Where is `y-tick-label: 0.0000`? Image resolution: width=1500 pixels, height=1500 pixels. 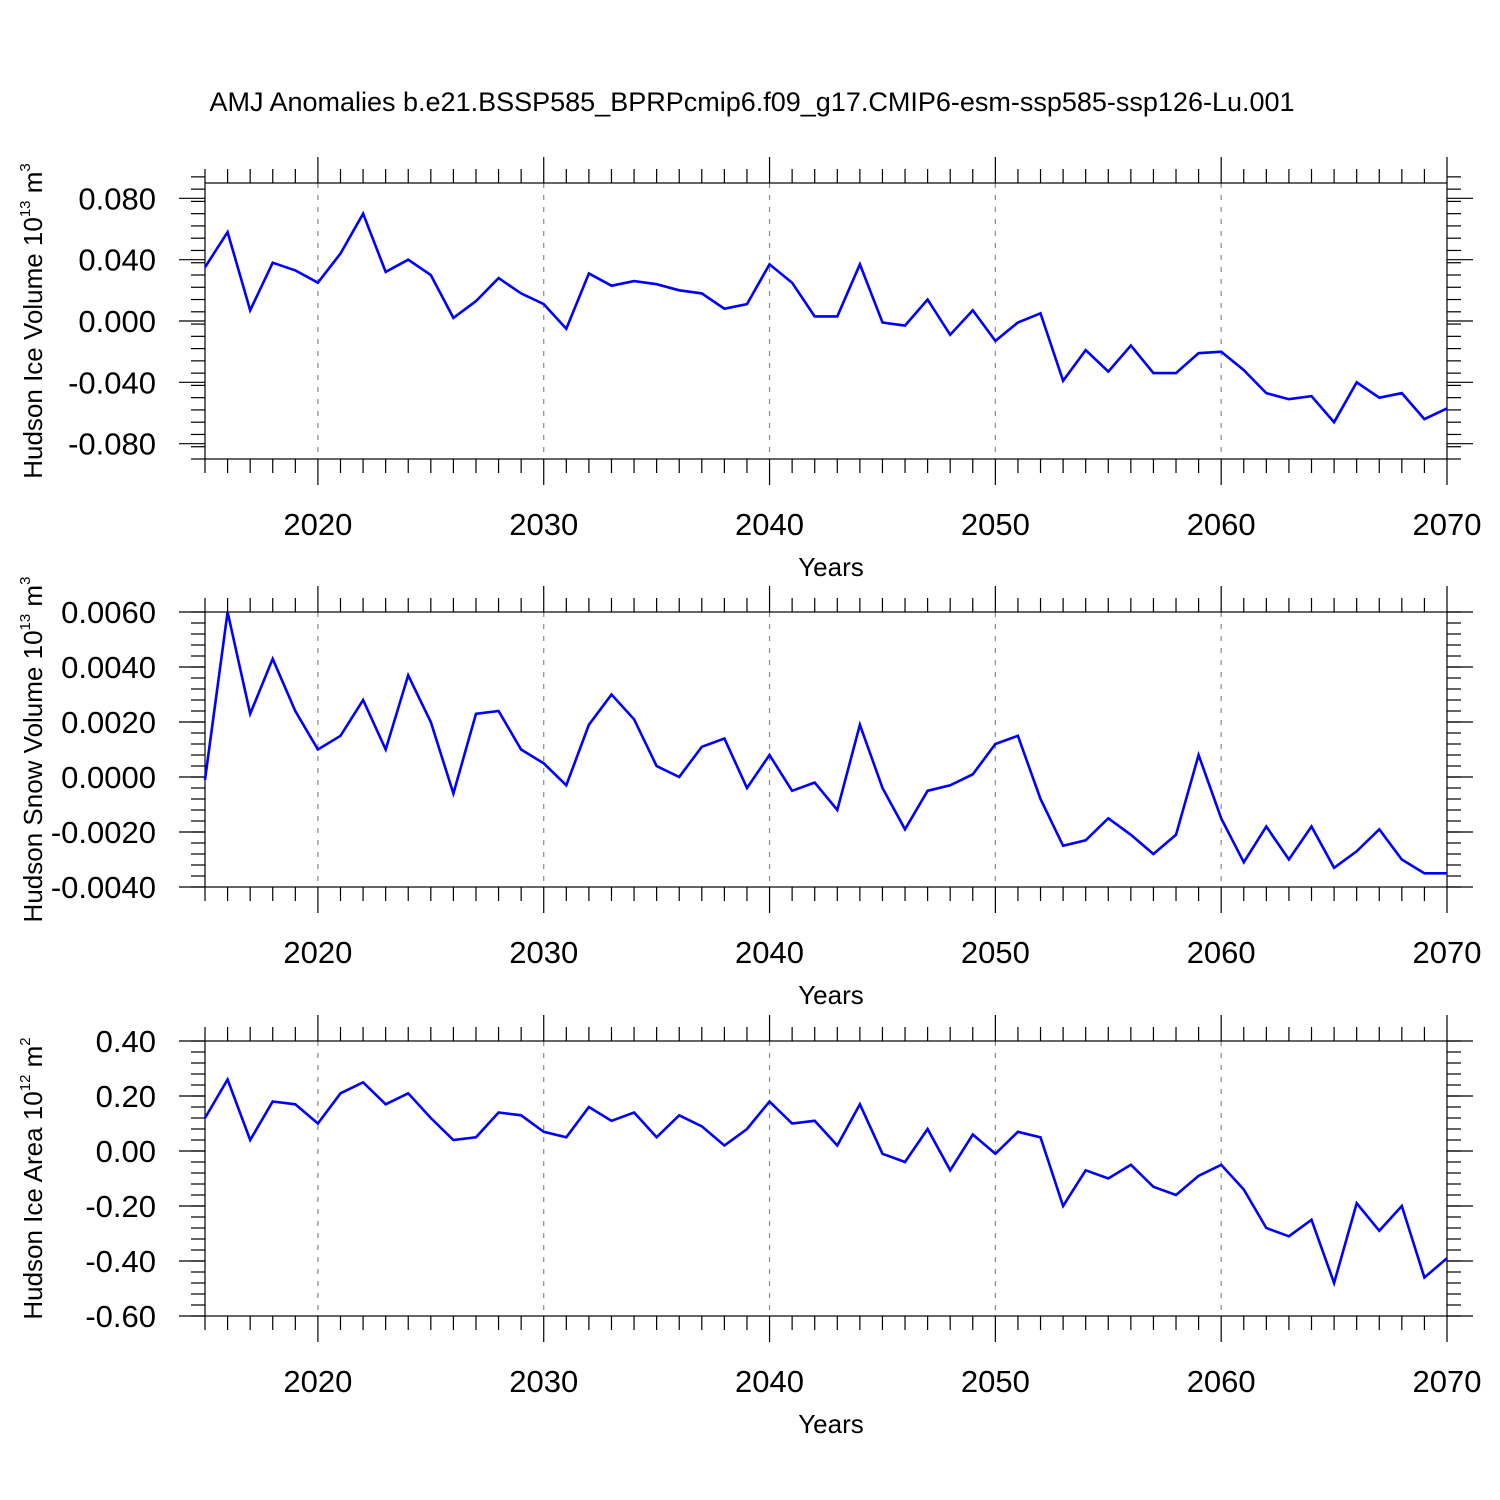 y-tick-label: 0.0000 is located at coordinates (108, 777).